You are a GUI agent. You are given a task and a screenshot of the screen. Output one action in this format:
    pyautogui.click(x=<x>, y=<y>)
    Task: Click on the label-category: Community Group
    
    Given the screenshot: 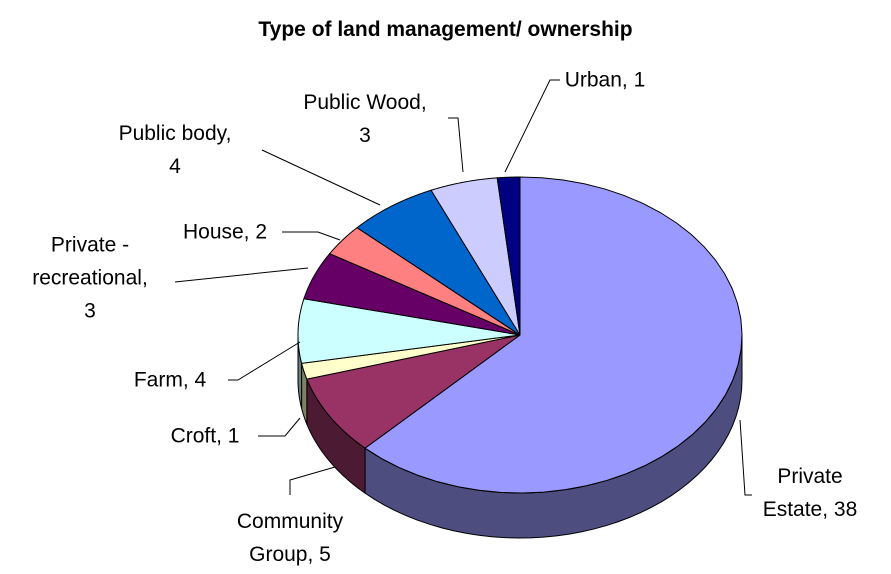 What is the action you would take?
    pyautogui.click(x=290, y=538)
    